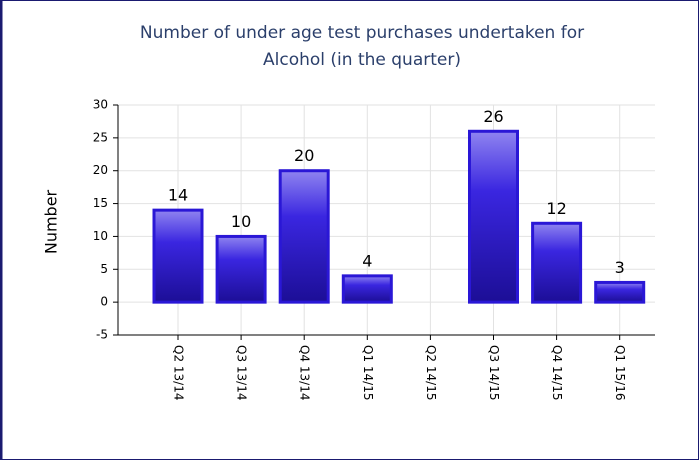 The height and width of the screenshot is (460, 699). What do you see at coordinates (100, 236) in the screenshot?
I see `y-tick-label: 10` at bounding box center [100, 236].